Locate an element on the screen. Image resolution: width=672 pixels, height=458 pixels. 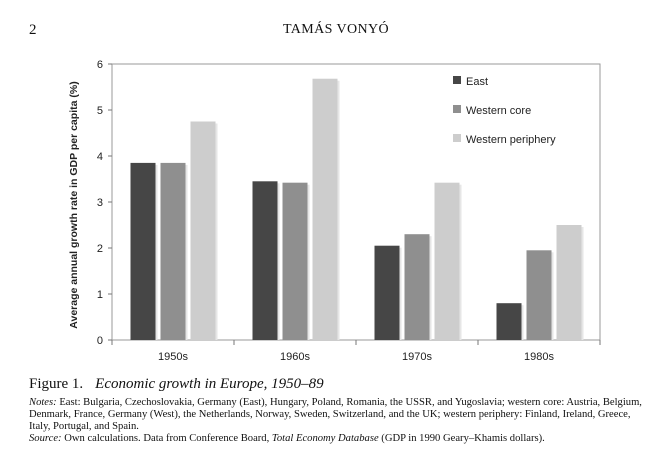
bar-western-periphery-1950s is located at coordinates (203, 230).